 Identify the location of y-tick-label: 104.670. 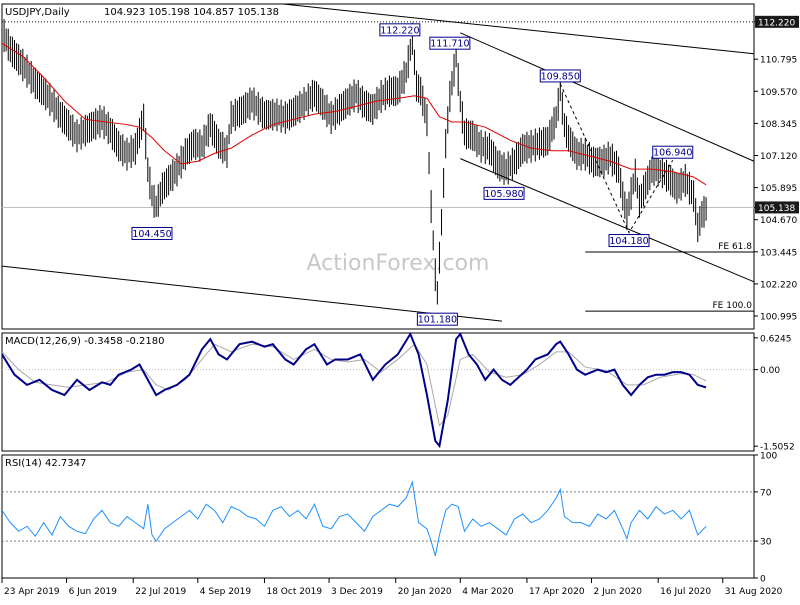
(778, 221).